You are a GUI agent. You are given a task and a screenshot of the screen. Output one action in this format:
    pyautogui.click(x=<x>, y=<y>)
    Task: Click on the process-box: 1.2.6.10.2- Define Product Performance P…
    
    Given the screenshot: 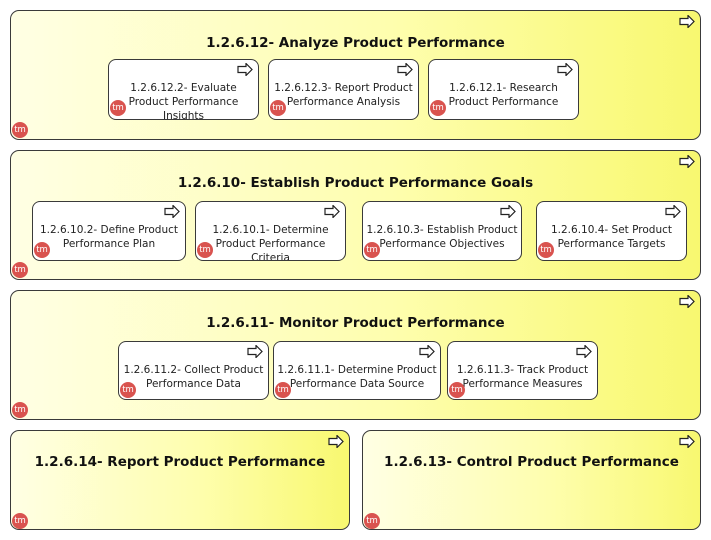 What is the action you would take?
    pyautogui.click(x=109, y=231)
    